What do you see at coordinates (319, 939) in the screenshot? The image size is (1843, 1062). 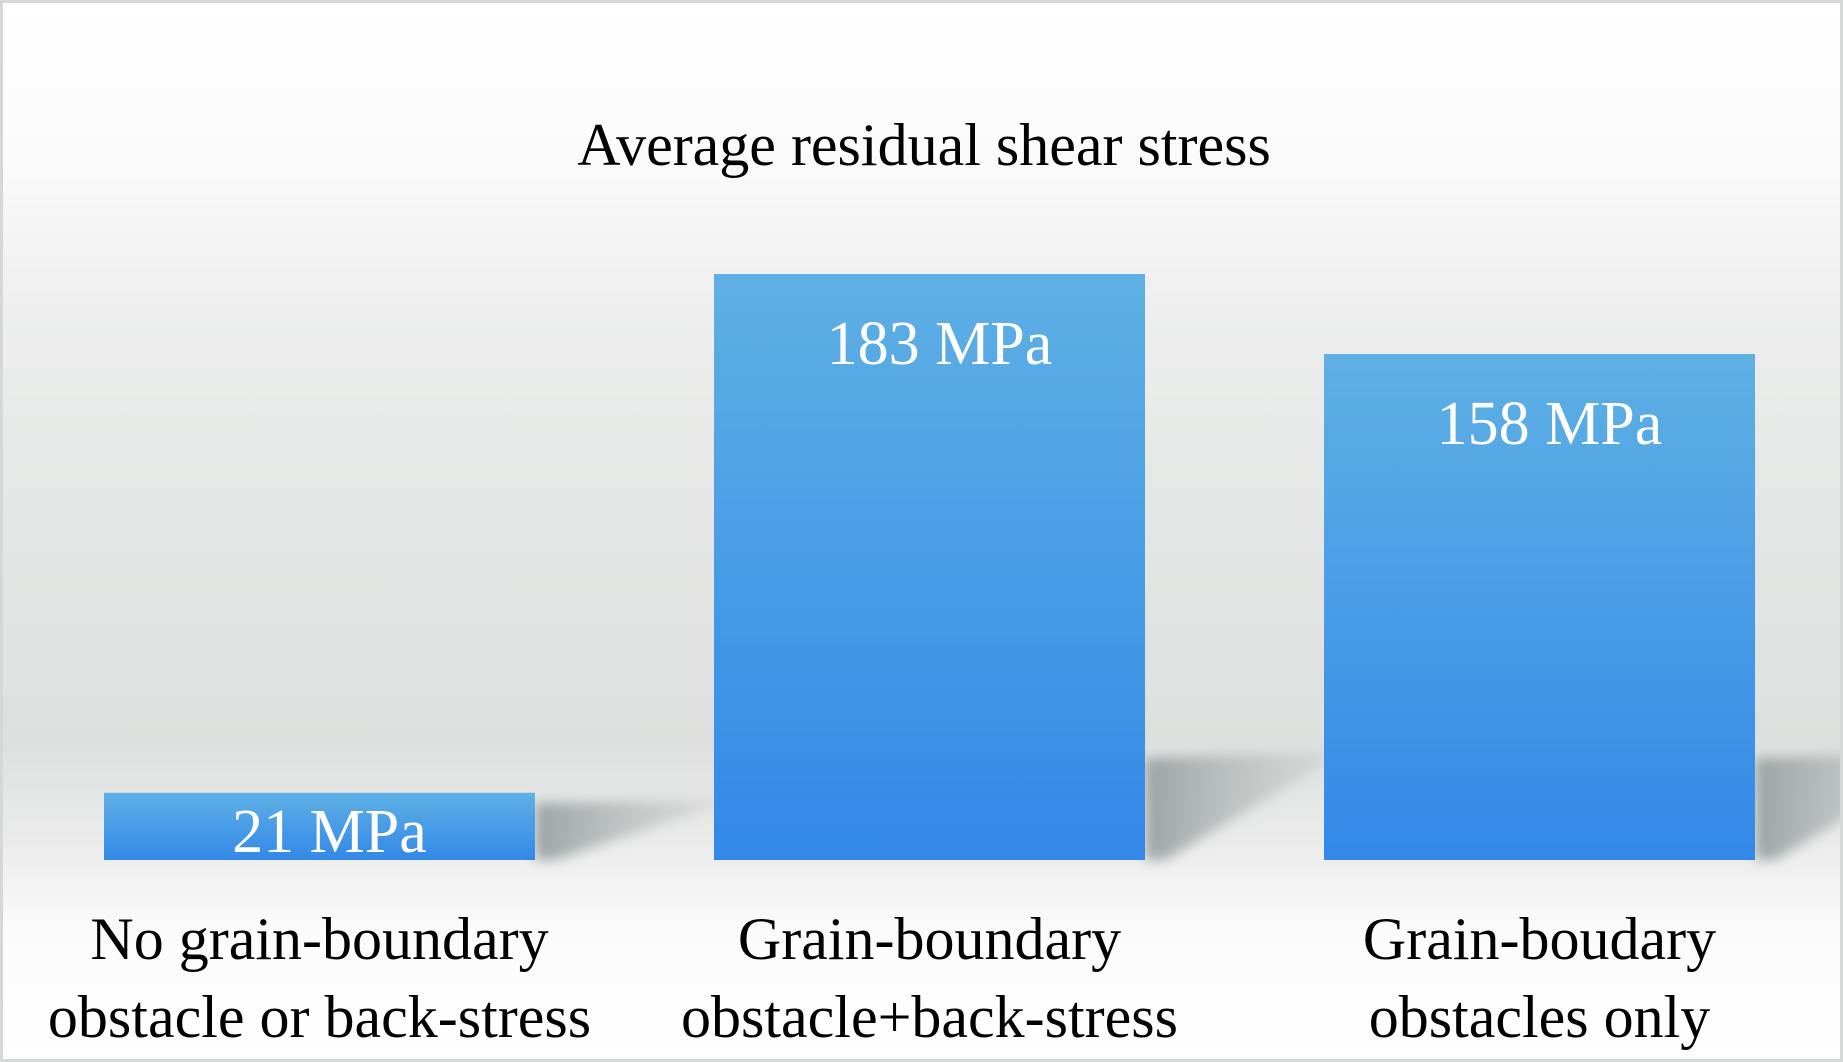 I see `tick-label-1-line-1: No grain-boundary` at bounding box center [319, 939].